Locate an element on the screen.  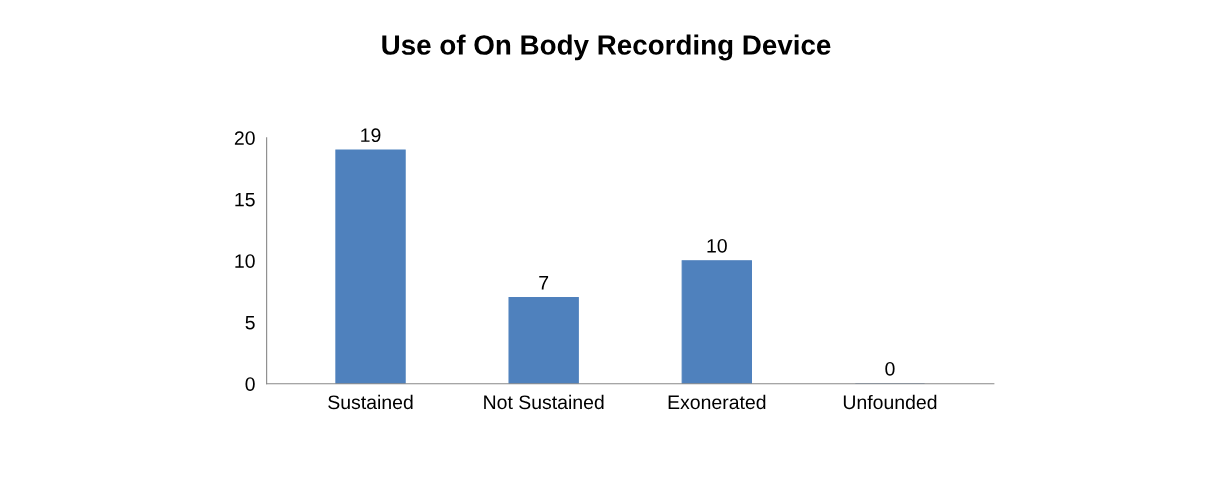
data-label: 7 is located at coordinates (544, 283).